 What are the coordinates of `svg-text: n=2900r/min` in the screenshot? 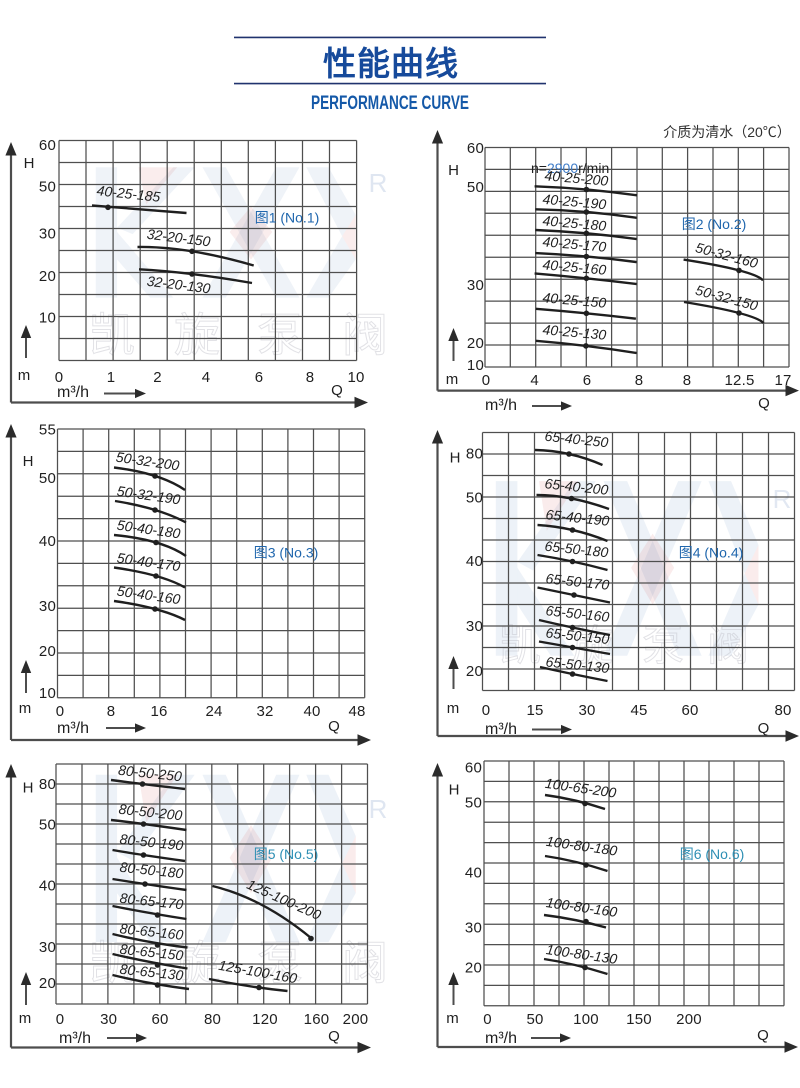 It's located at (570, 168).